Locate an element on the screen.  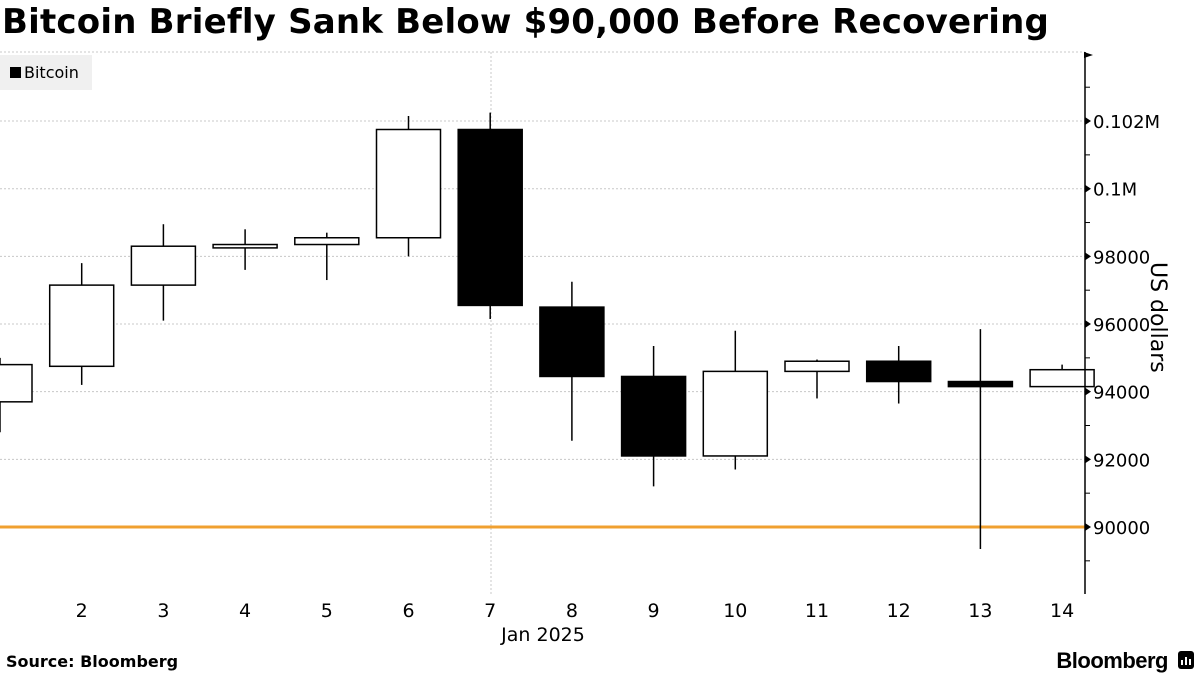
x-tick-label: 5 is located at coordinates (327, 611).